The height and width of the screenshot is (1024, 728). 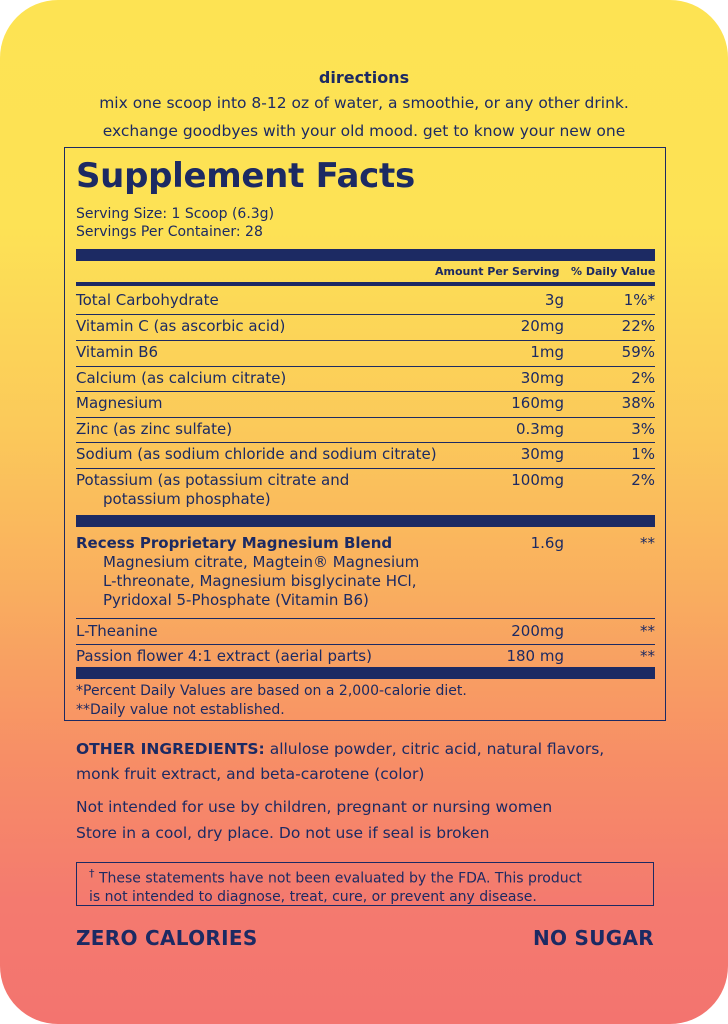 I want to click on nutrient-name: Total Carbohydrate, so click(x=147, y=300).